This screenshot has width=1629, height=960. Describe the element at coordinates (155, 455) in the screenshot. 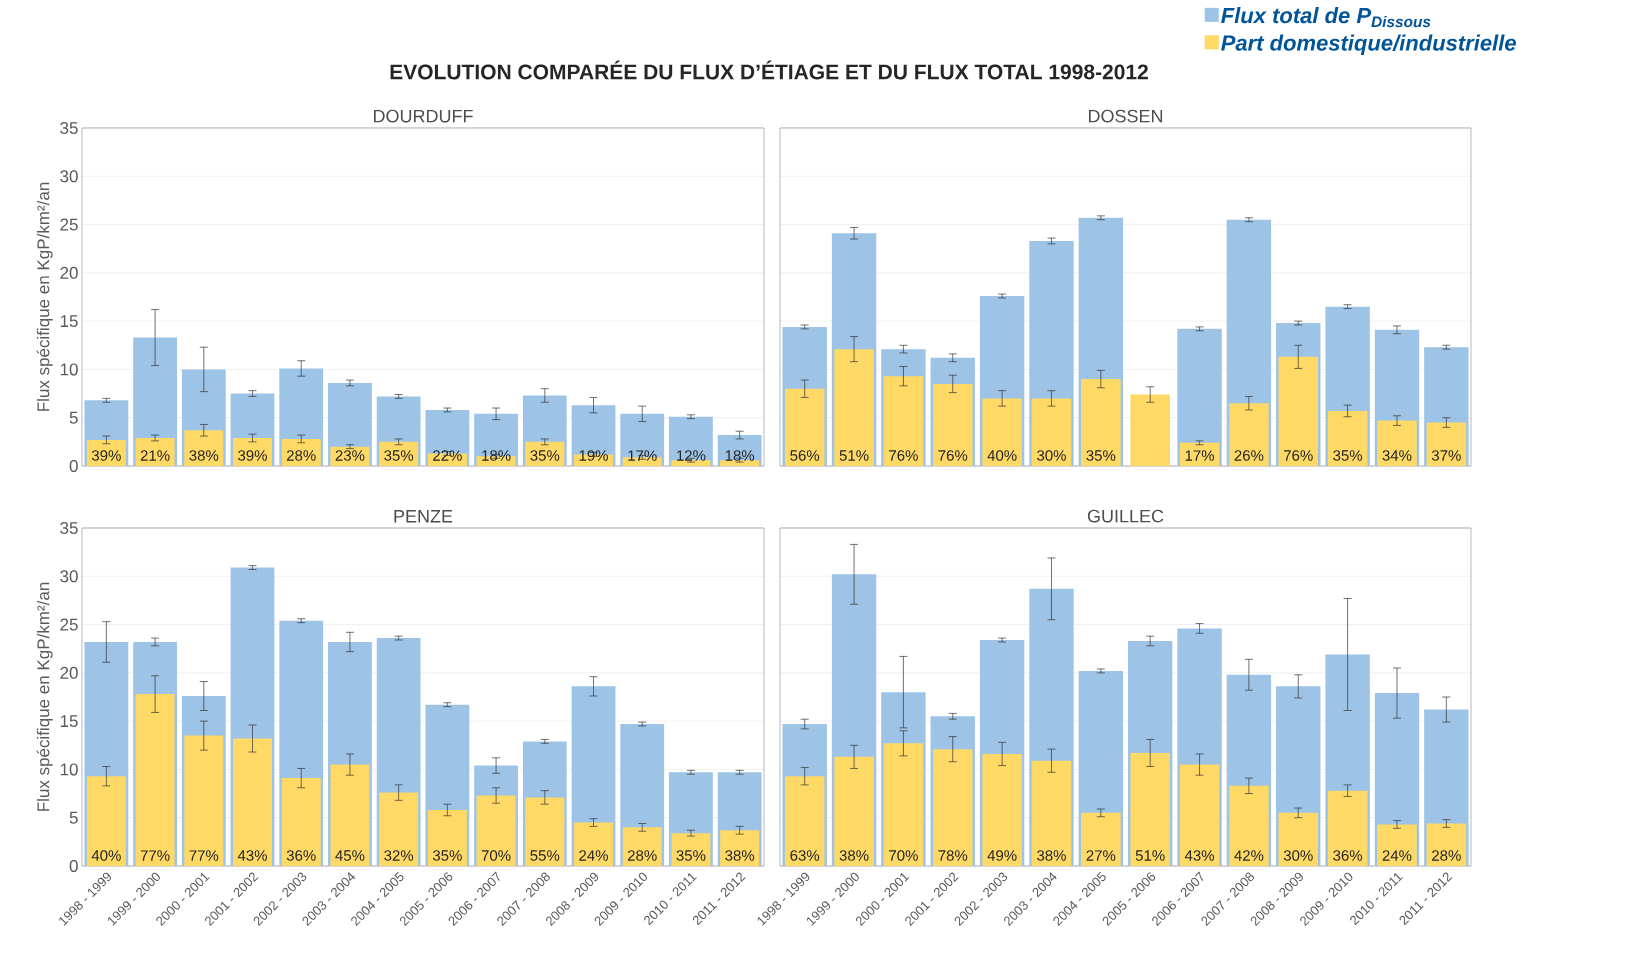

I see `annotation: 21%` at that location.